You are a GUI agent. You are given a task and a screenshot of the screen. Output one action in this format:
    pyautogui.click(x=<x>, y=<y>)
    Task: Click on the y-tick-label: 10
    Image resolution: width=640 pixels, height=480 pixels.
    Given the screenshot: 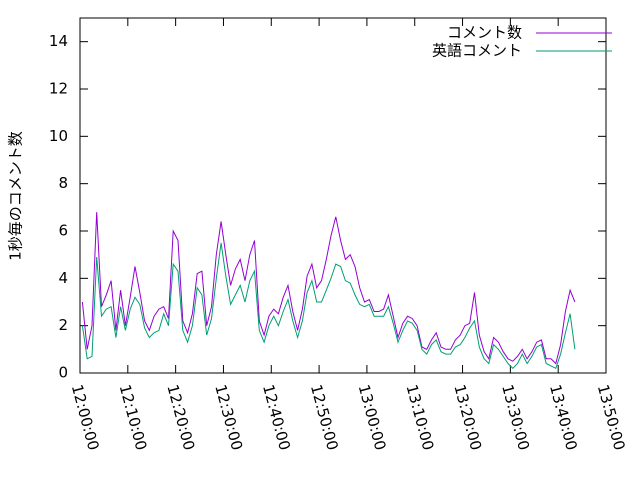 What is the action you would take?
    pyautogui.click(x=58, y=136)
    